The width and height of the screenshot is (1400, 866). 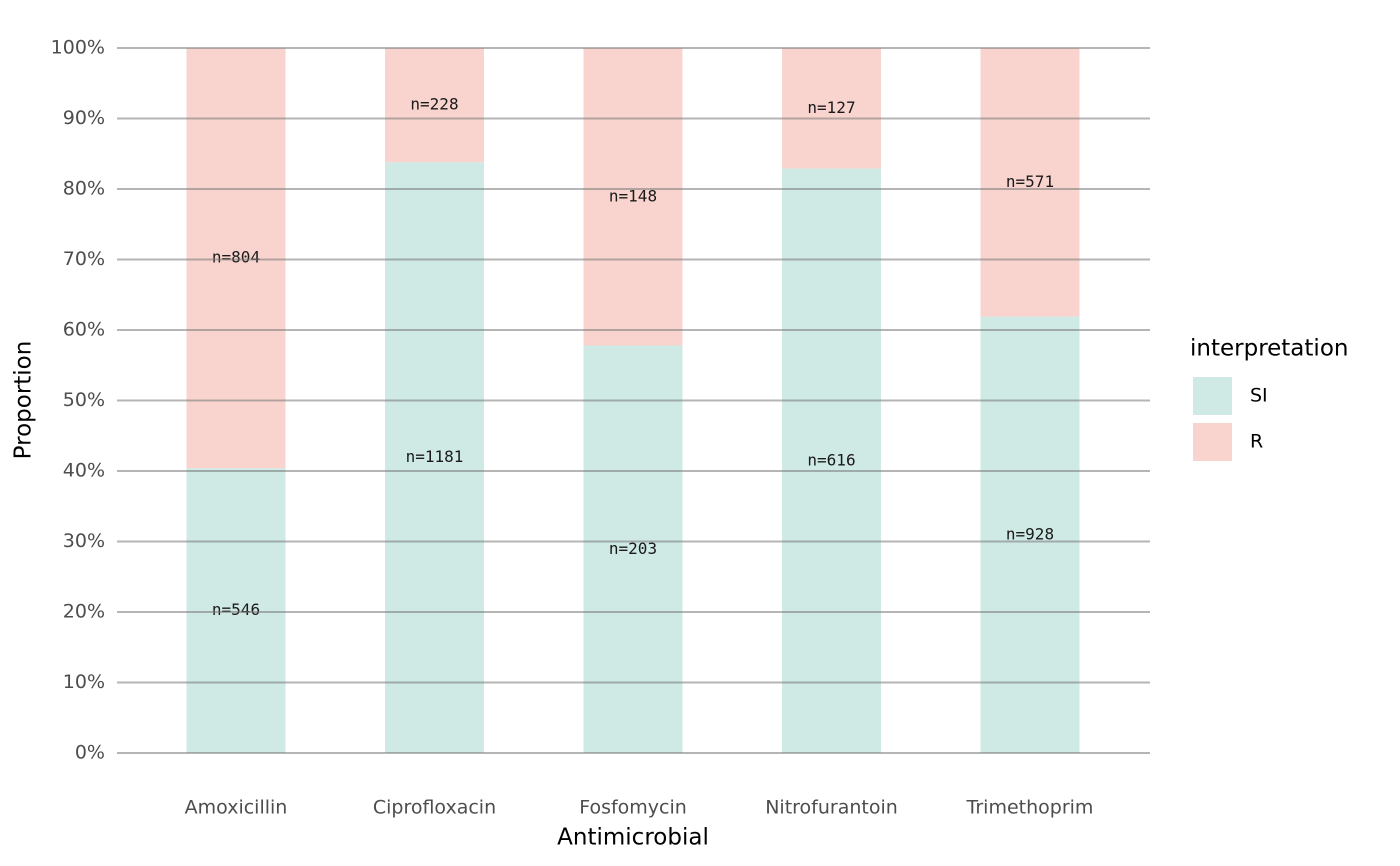 I want to click on count-label: n=571, so click(x=1030, y=181).